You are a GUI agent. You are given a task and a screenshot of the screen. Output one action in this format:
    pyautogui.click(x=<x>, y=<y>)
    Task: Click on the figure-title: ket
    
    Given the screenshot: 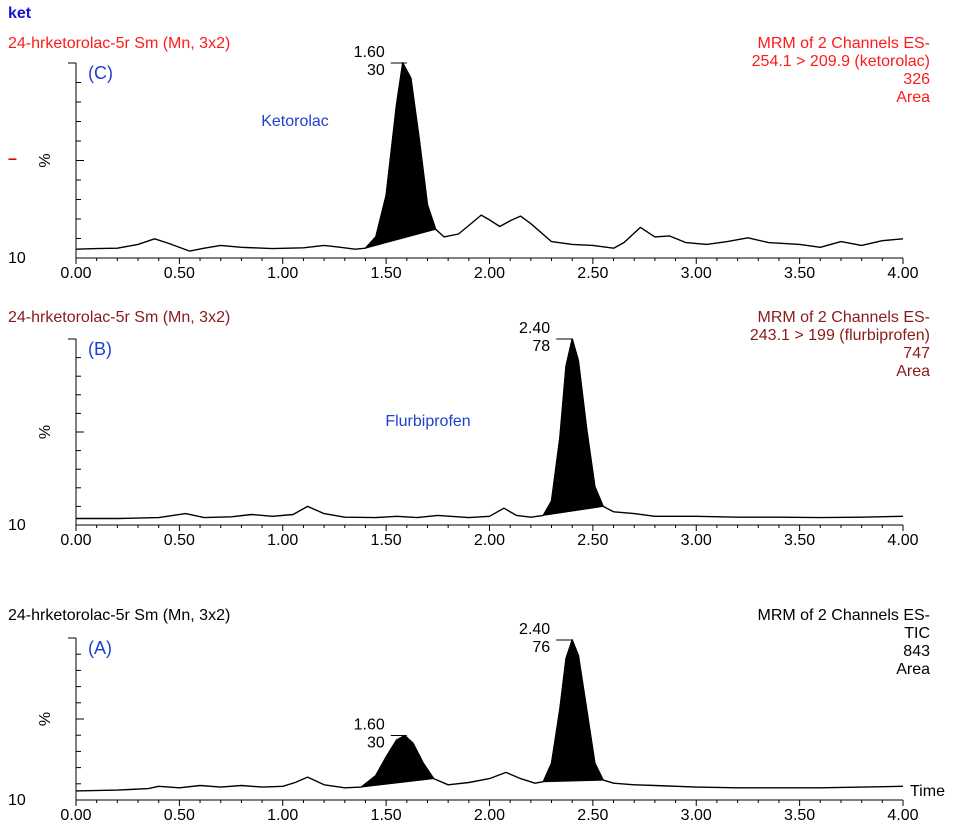 What is the action you would take?
    pyautogui.click(x=20, y=13)
    